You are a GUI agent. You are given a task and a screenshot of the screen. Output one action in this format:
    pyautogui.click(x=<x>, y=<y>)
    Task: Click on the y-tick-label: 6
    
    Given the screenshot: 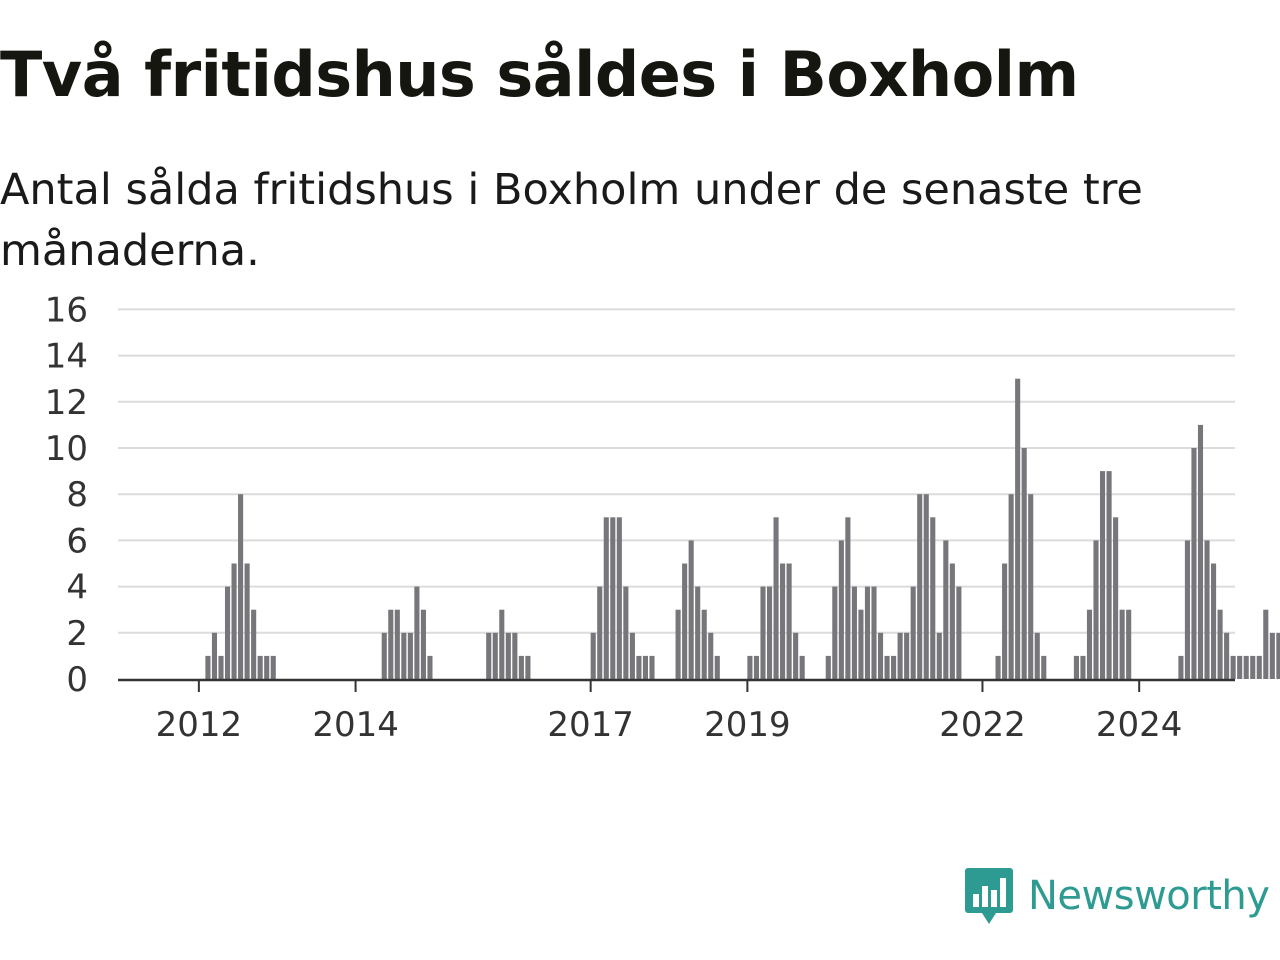 What is the action you would take?
    pyautogui.click(x=77, y=541)
    